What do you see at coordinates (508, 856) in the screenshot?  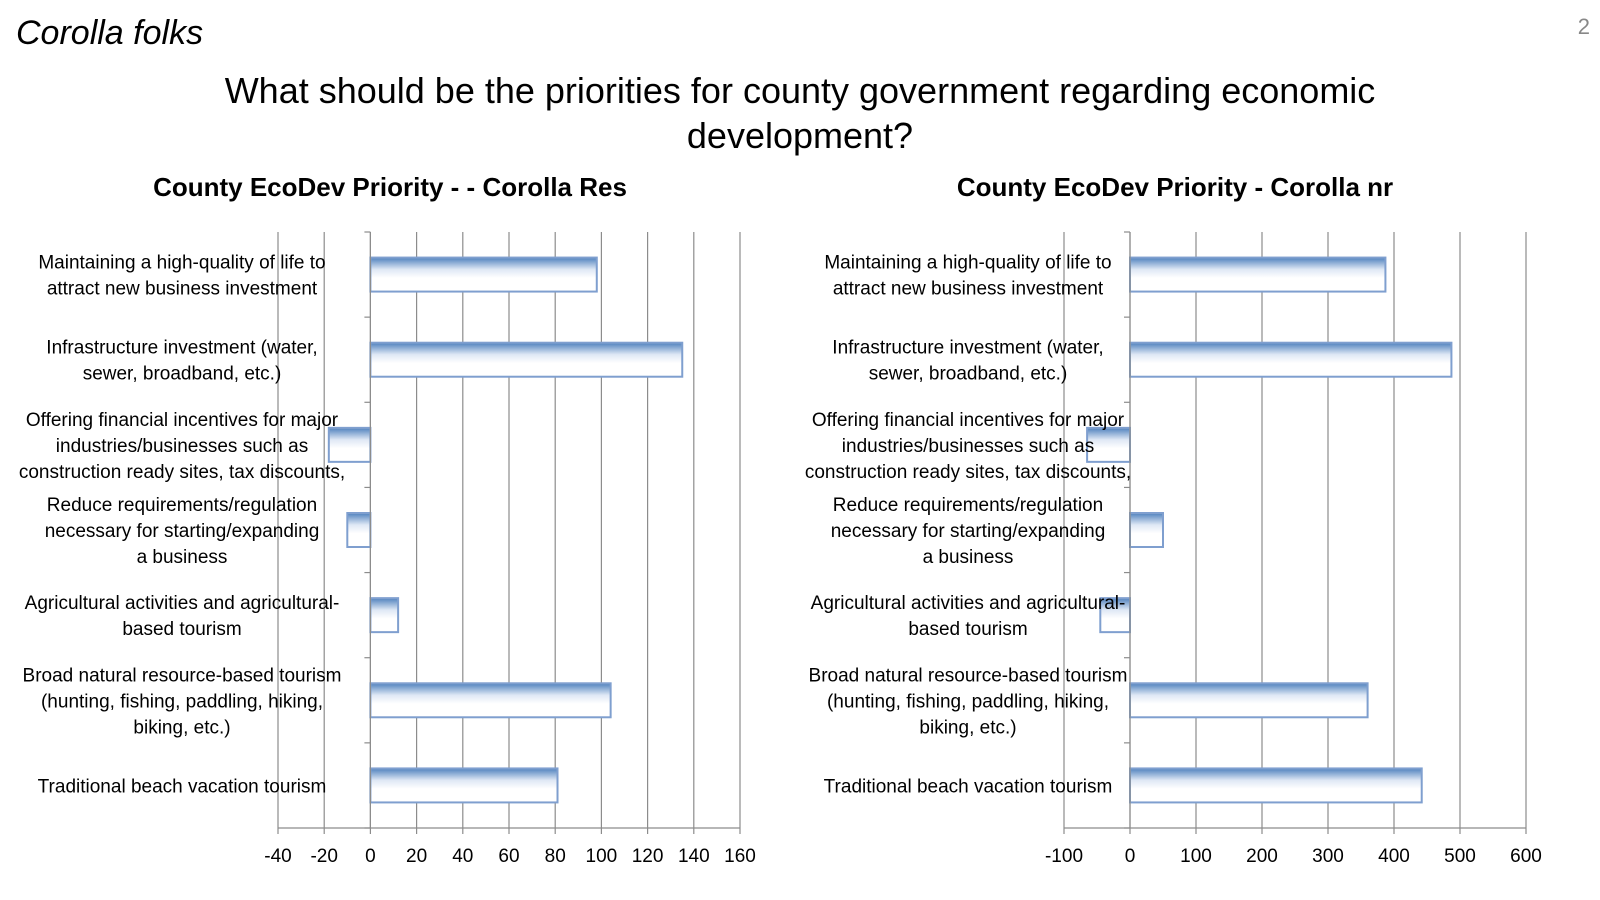 I see `x-tick-label: 60` at bounding box center [508, 856].